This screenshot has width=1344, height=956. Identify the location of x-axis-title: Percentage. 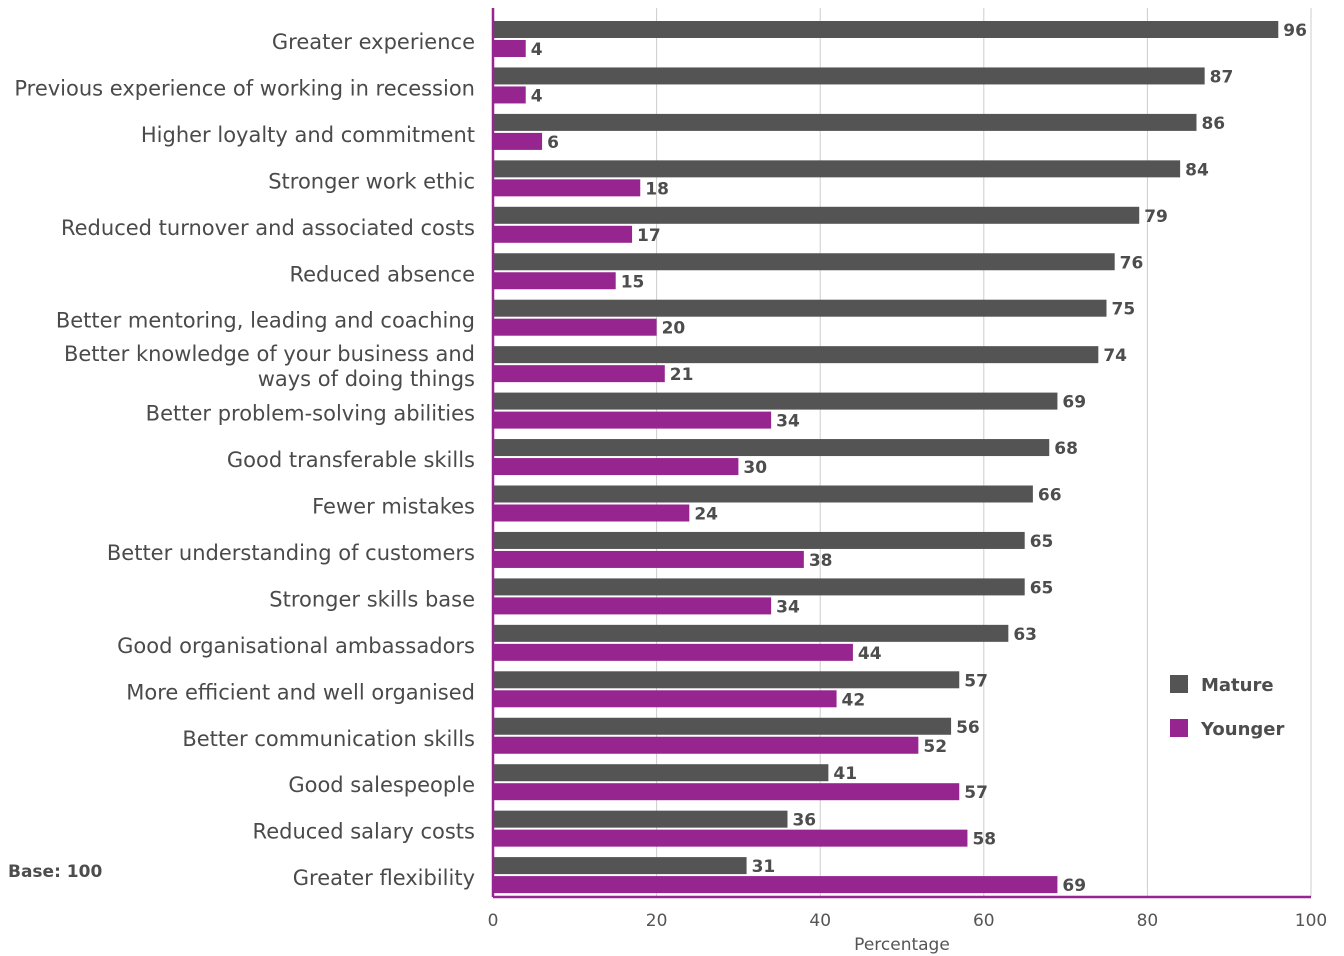
(902, 945).